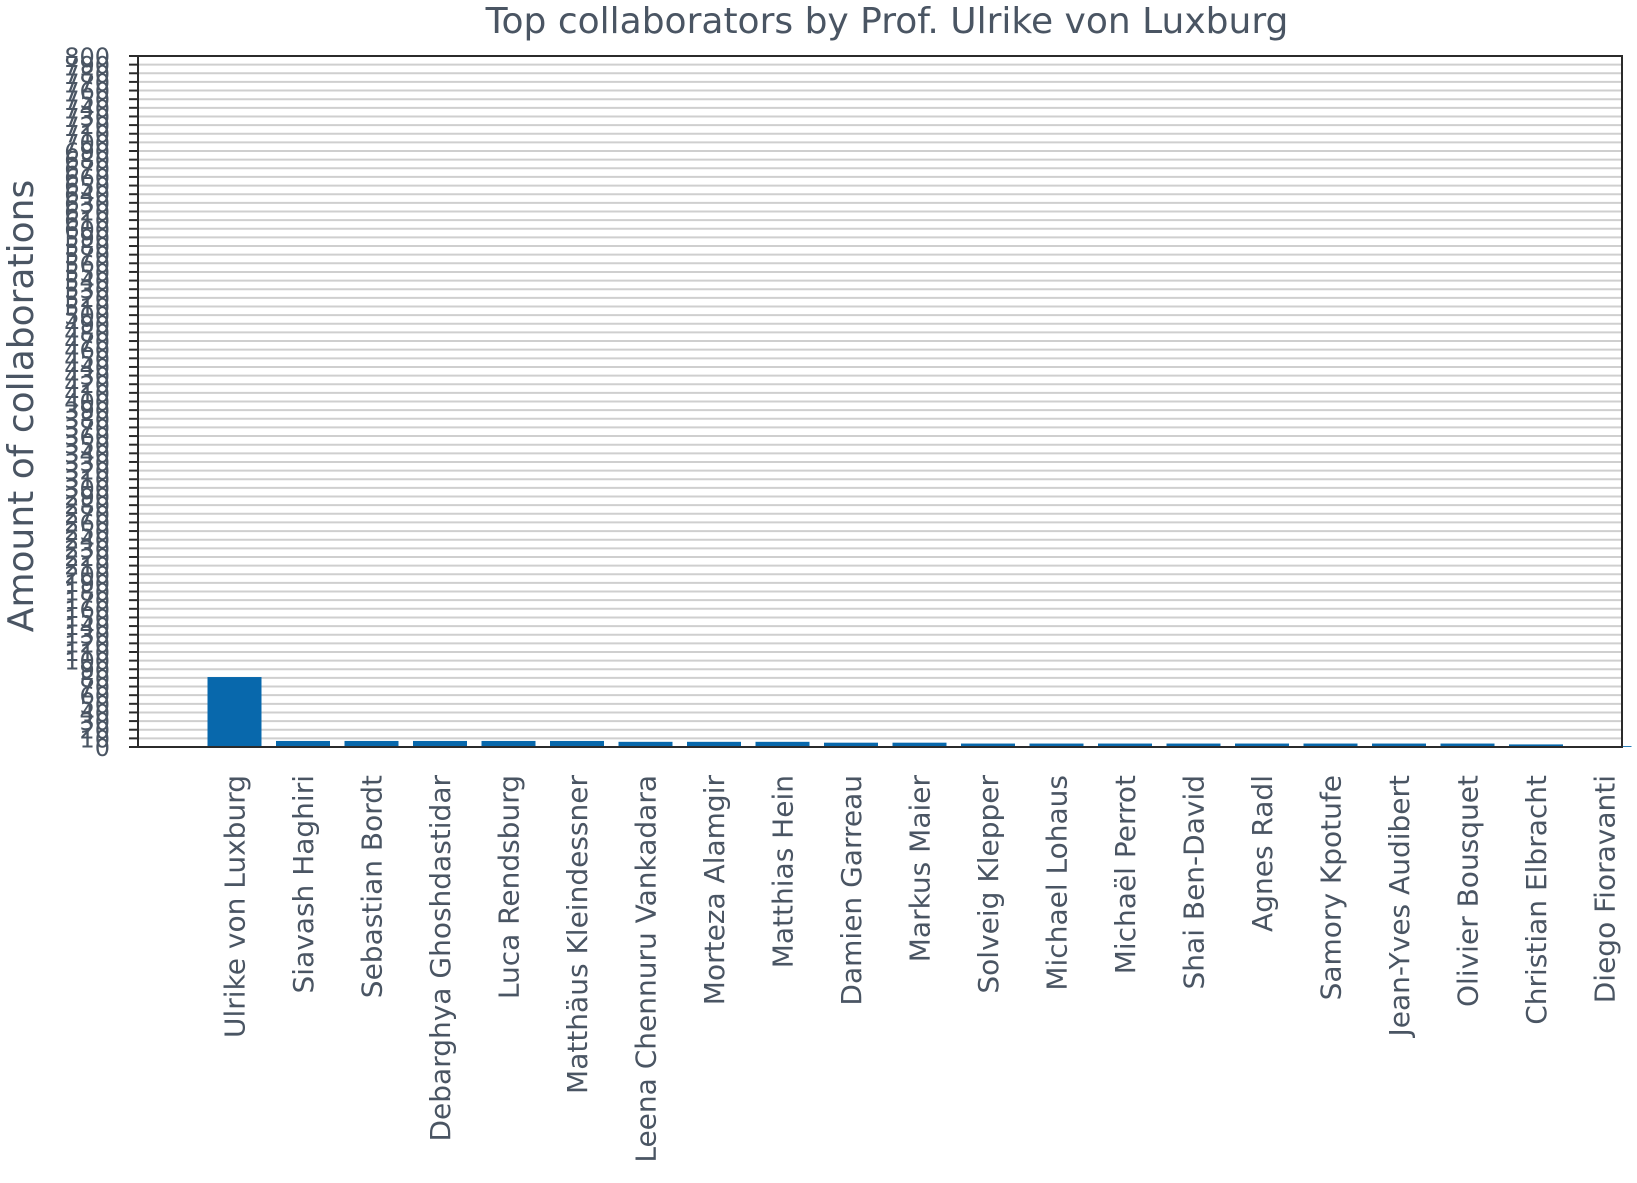  I want to click on y-tick-label: 200, so click(87, 575).